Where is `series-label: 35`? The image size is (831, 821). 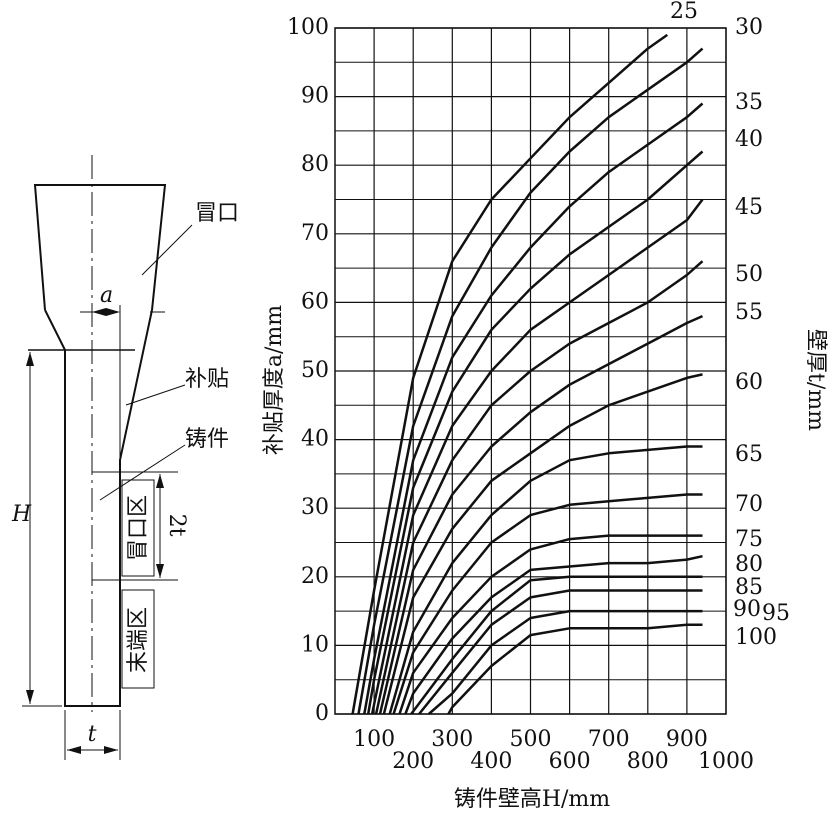
series-label: 35 is located at coordinates (749, 102).